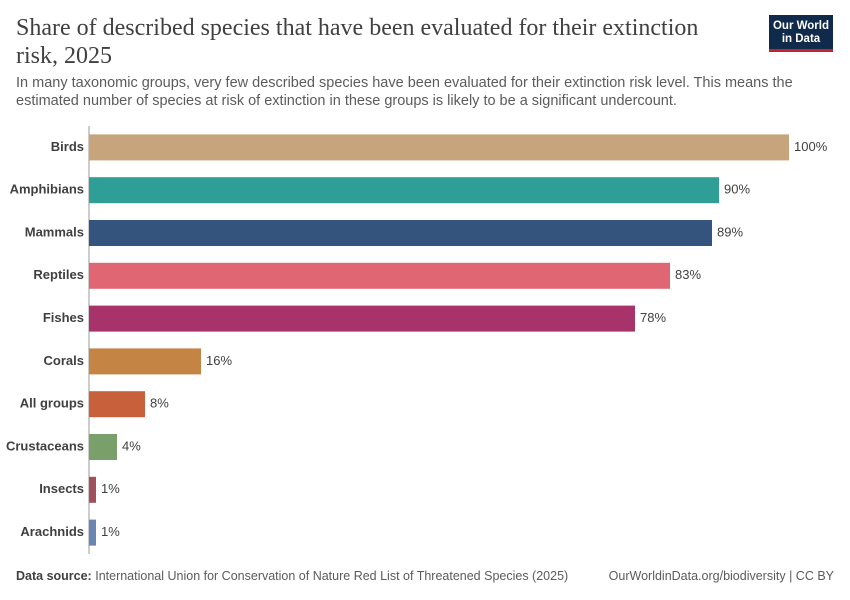 This screenshot has height=600, width=850. Describe the element at coordinates (52, 531) in the screenshot. I see `category-label: Arachnids` at that location.